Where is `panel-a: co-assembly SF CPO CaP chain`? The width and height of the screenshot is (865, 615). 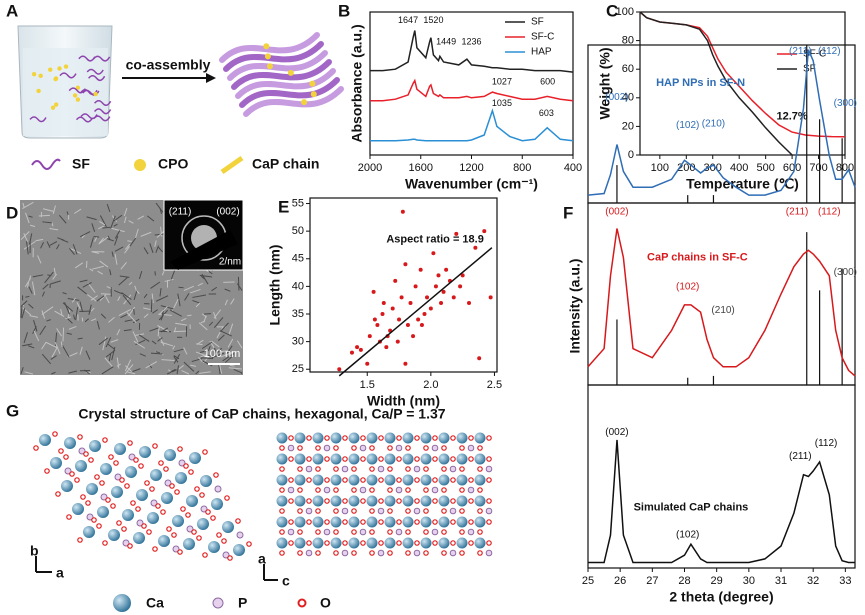 panel-a: co-assembly SF CPO CaP chain is located at coordinates (180, 100).